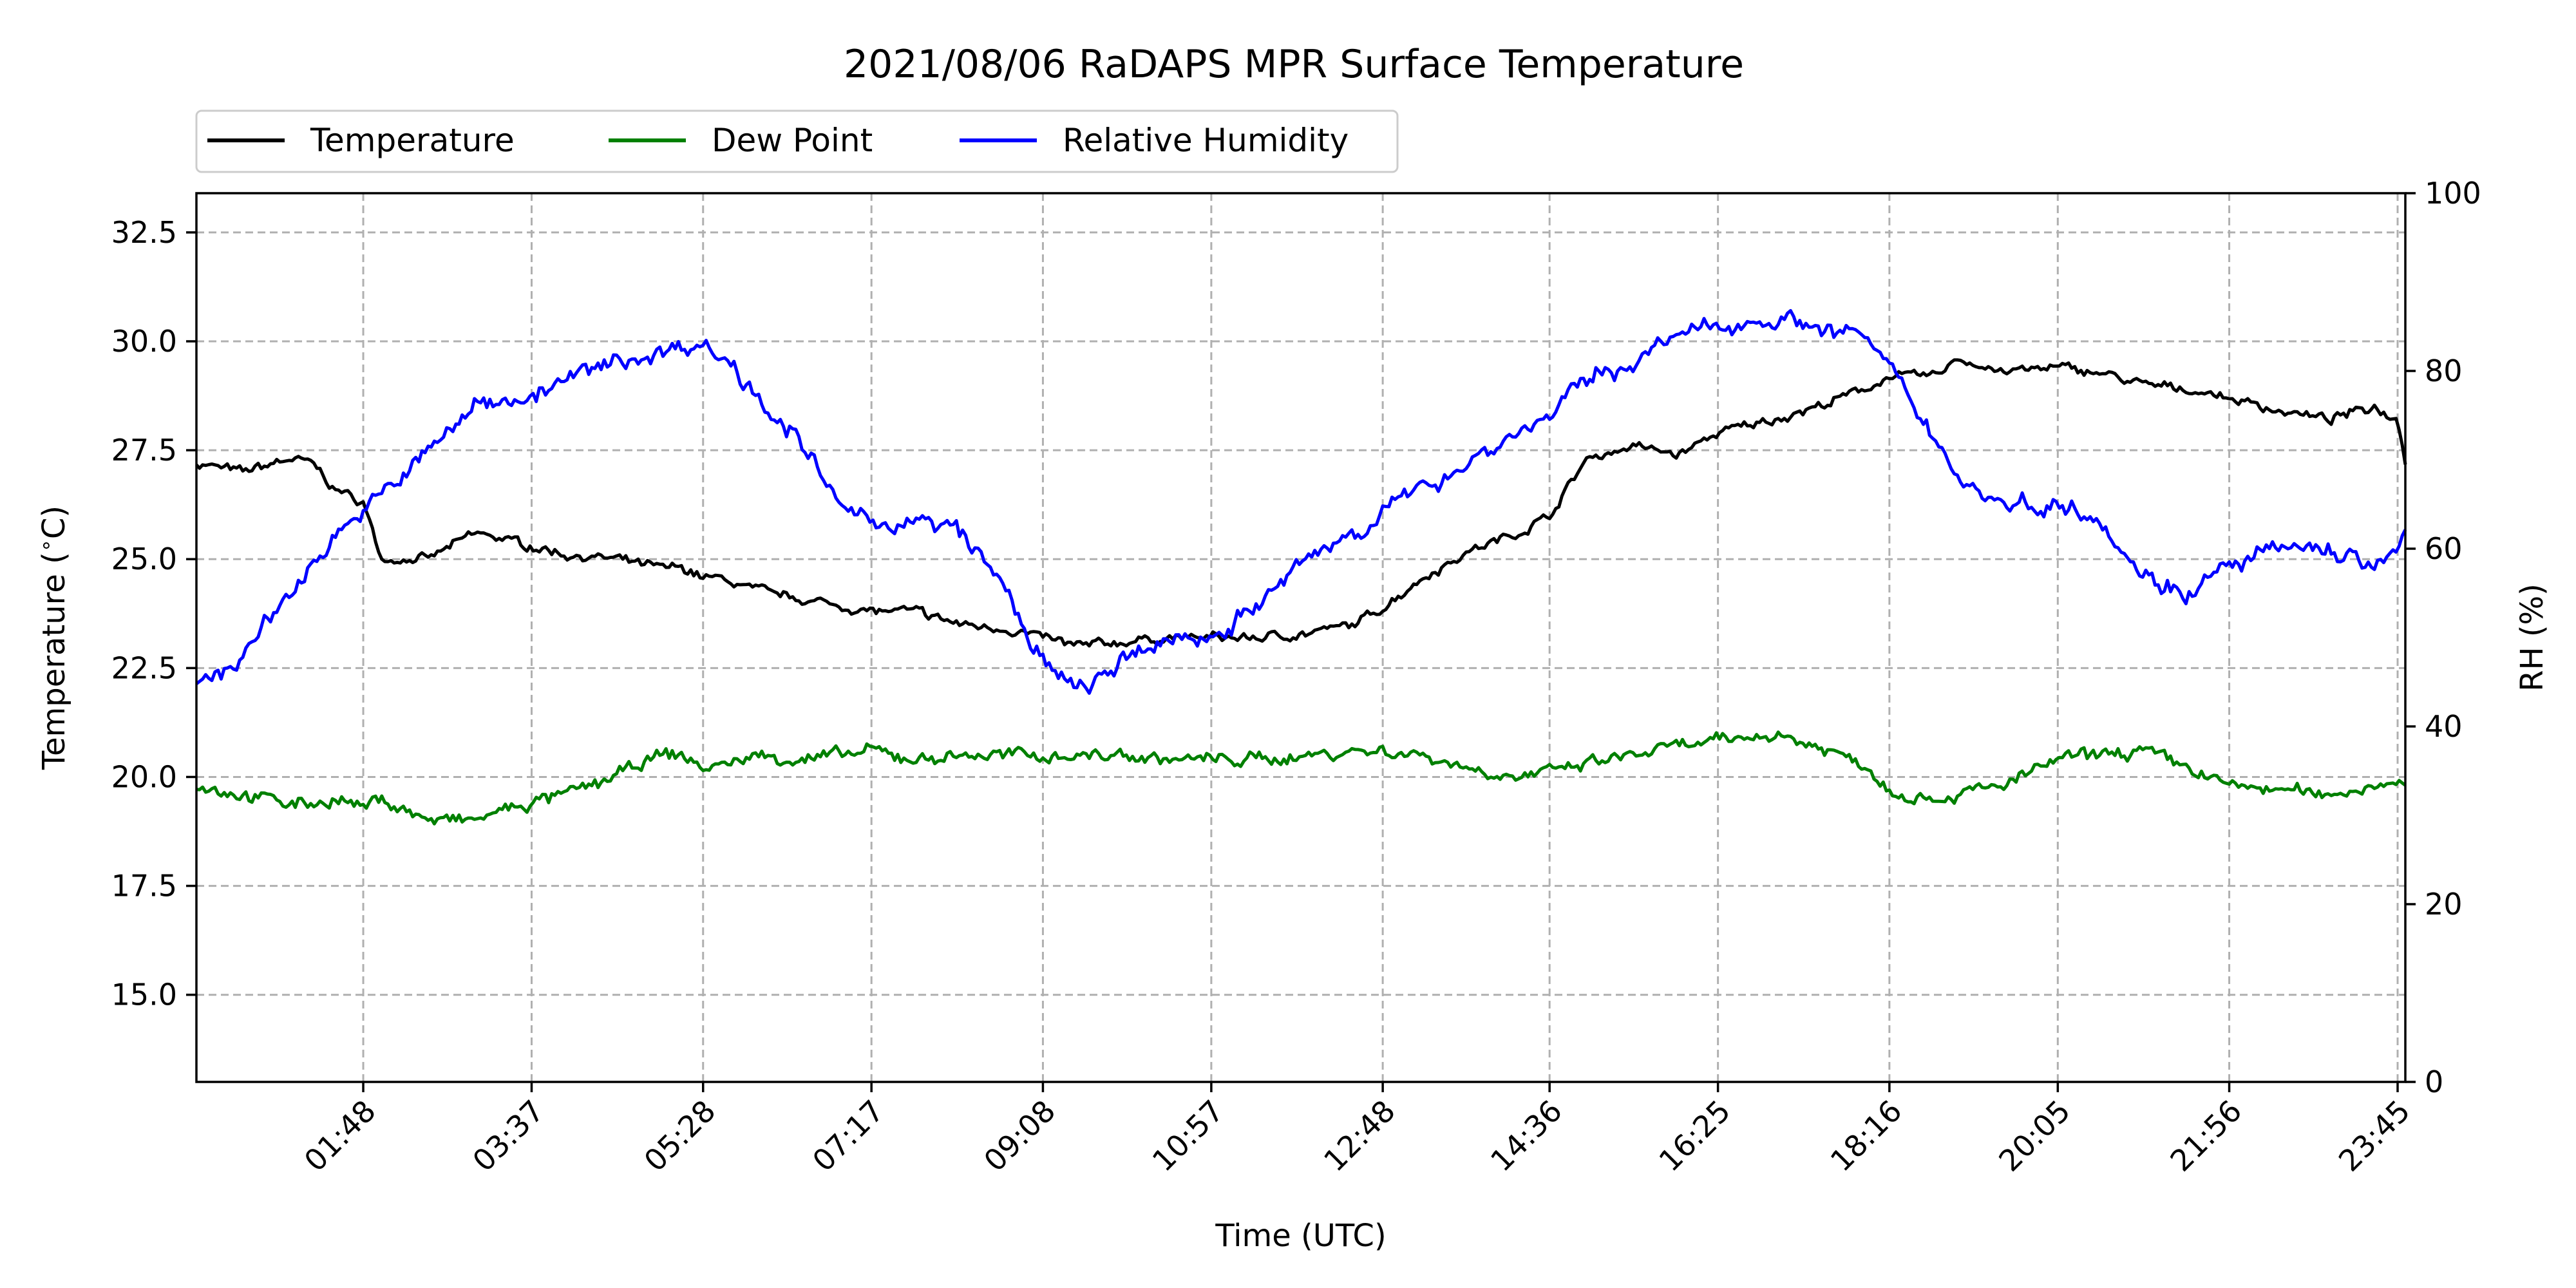 This screenshot has height=1288, width=2576. Describe the element at coordinates (144, 341) in the screenshot. I see `y-tick-label: 30.0` at that location.